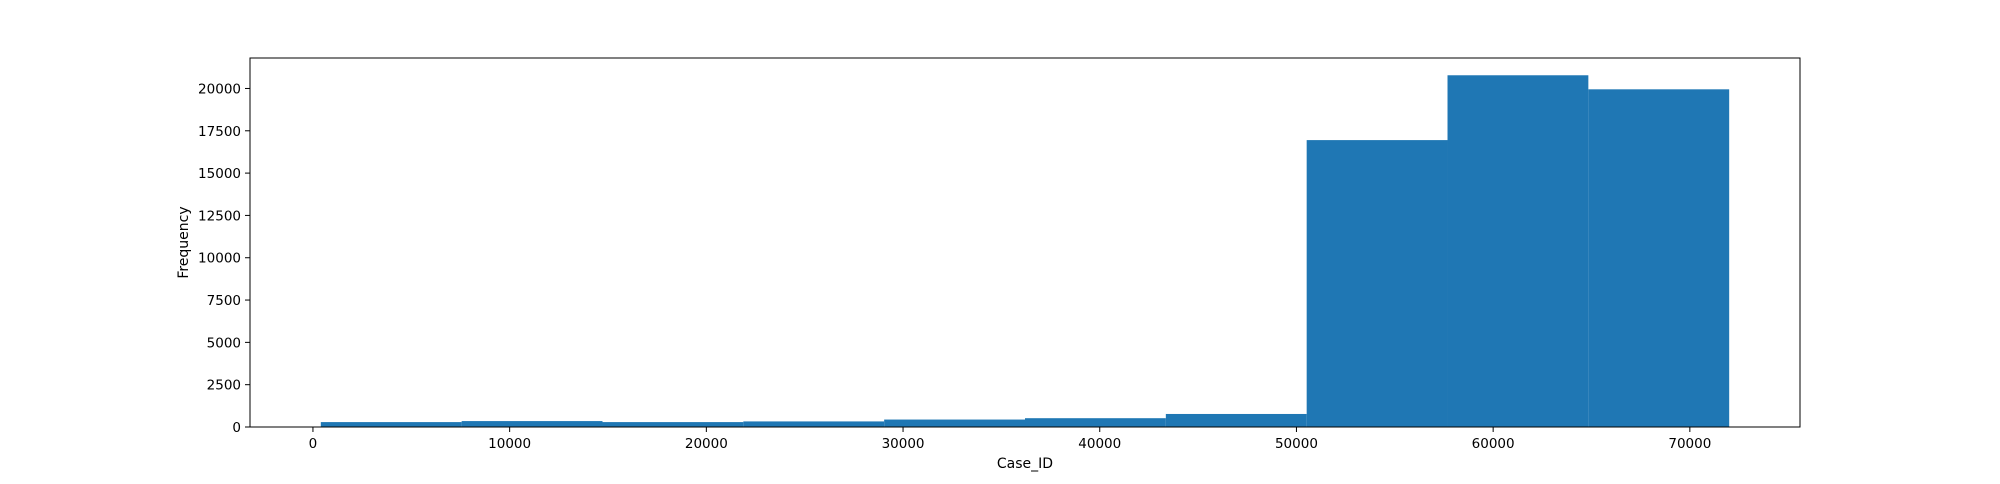 This screenshot has height=484, width=2000. What do you see at coordinates (219, 216) in the screenshot?
I see `y-tick-label: 12500` at bounding box center [219, 216].